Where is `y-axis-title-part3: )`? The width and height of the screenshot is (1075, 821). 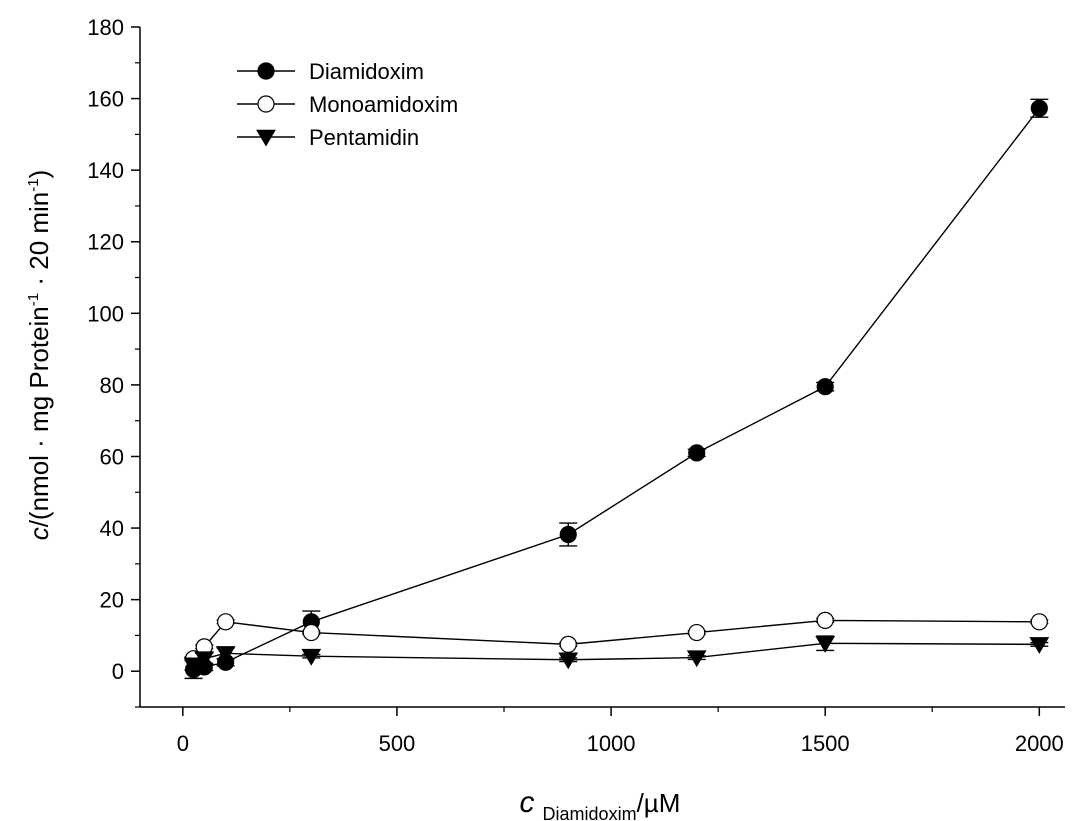 y-axis-title-part3: ) is located at coordinates (39, 174).